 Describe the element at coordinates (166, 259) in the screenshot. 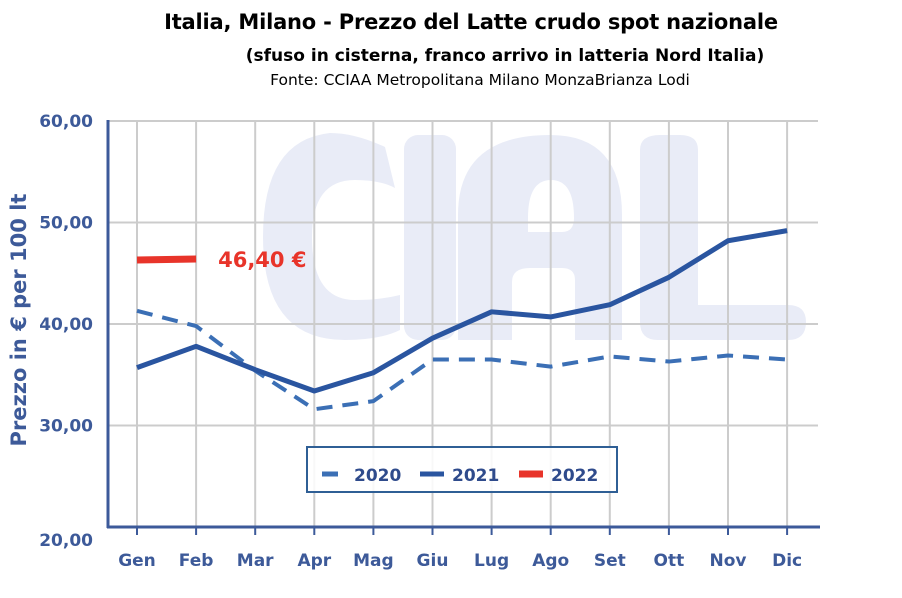

I see `series-line-2022` at that location.